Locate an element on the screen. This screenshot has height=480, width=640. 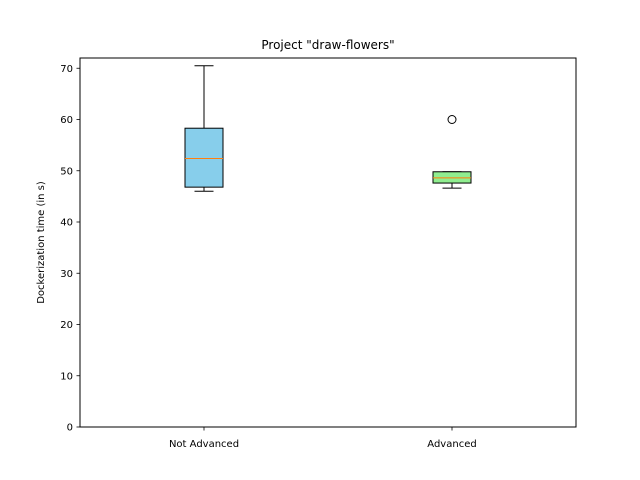
y-tick-label: 0 is located at coordinates (70, 428).